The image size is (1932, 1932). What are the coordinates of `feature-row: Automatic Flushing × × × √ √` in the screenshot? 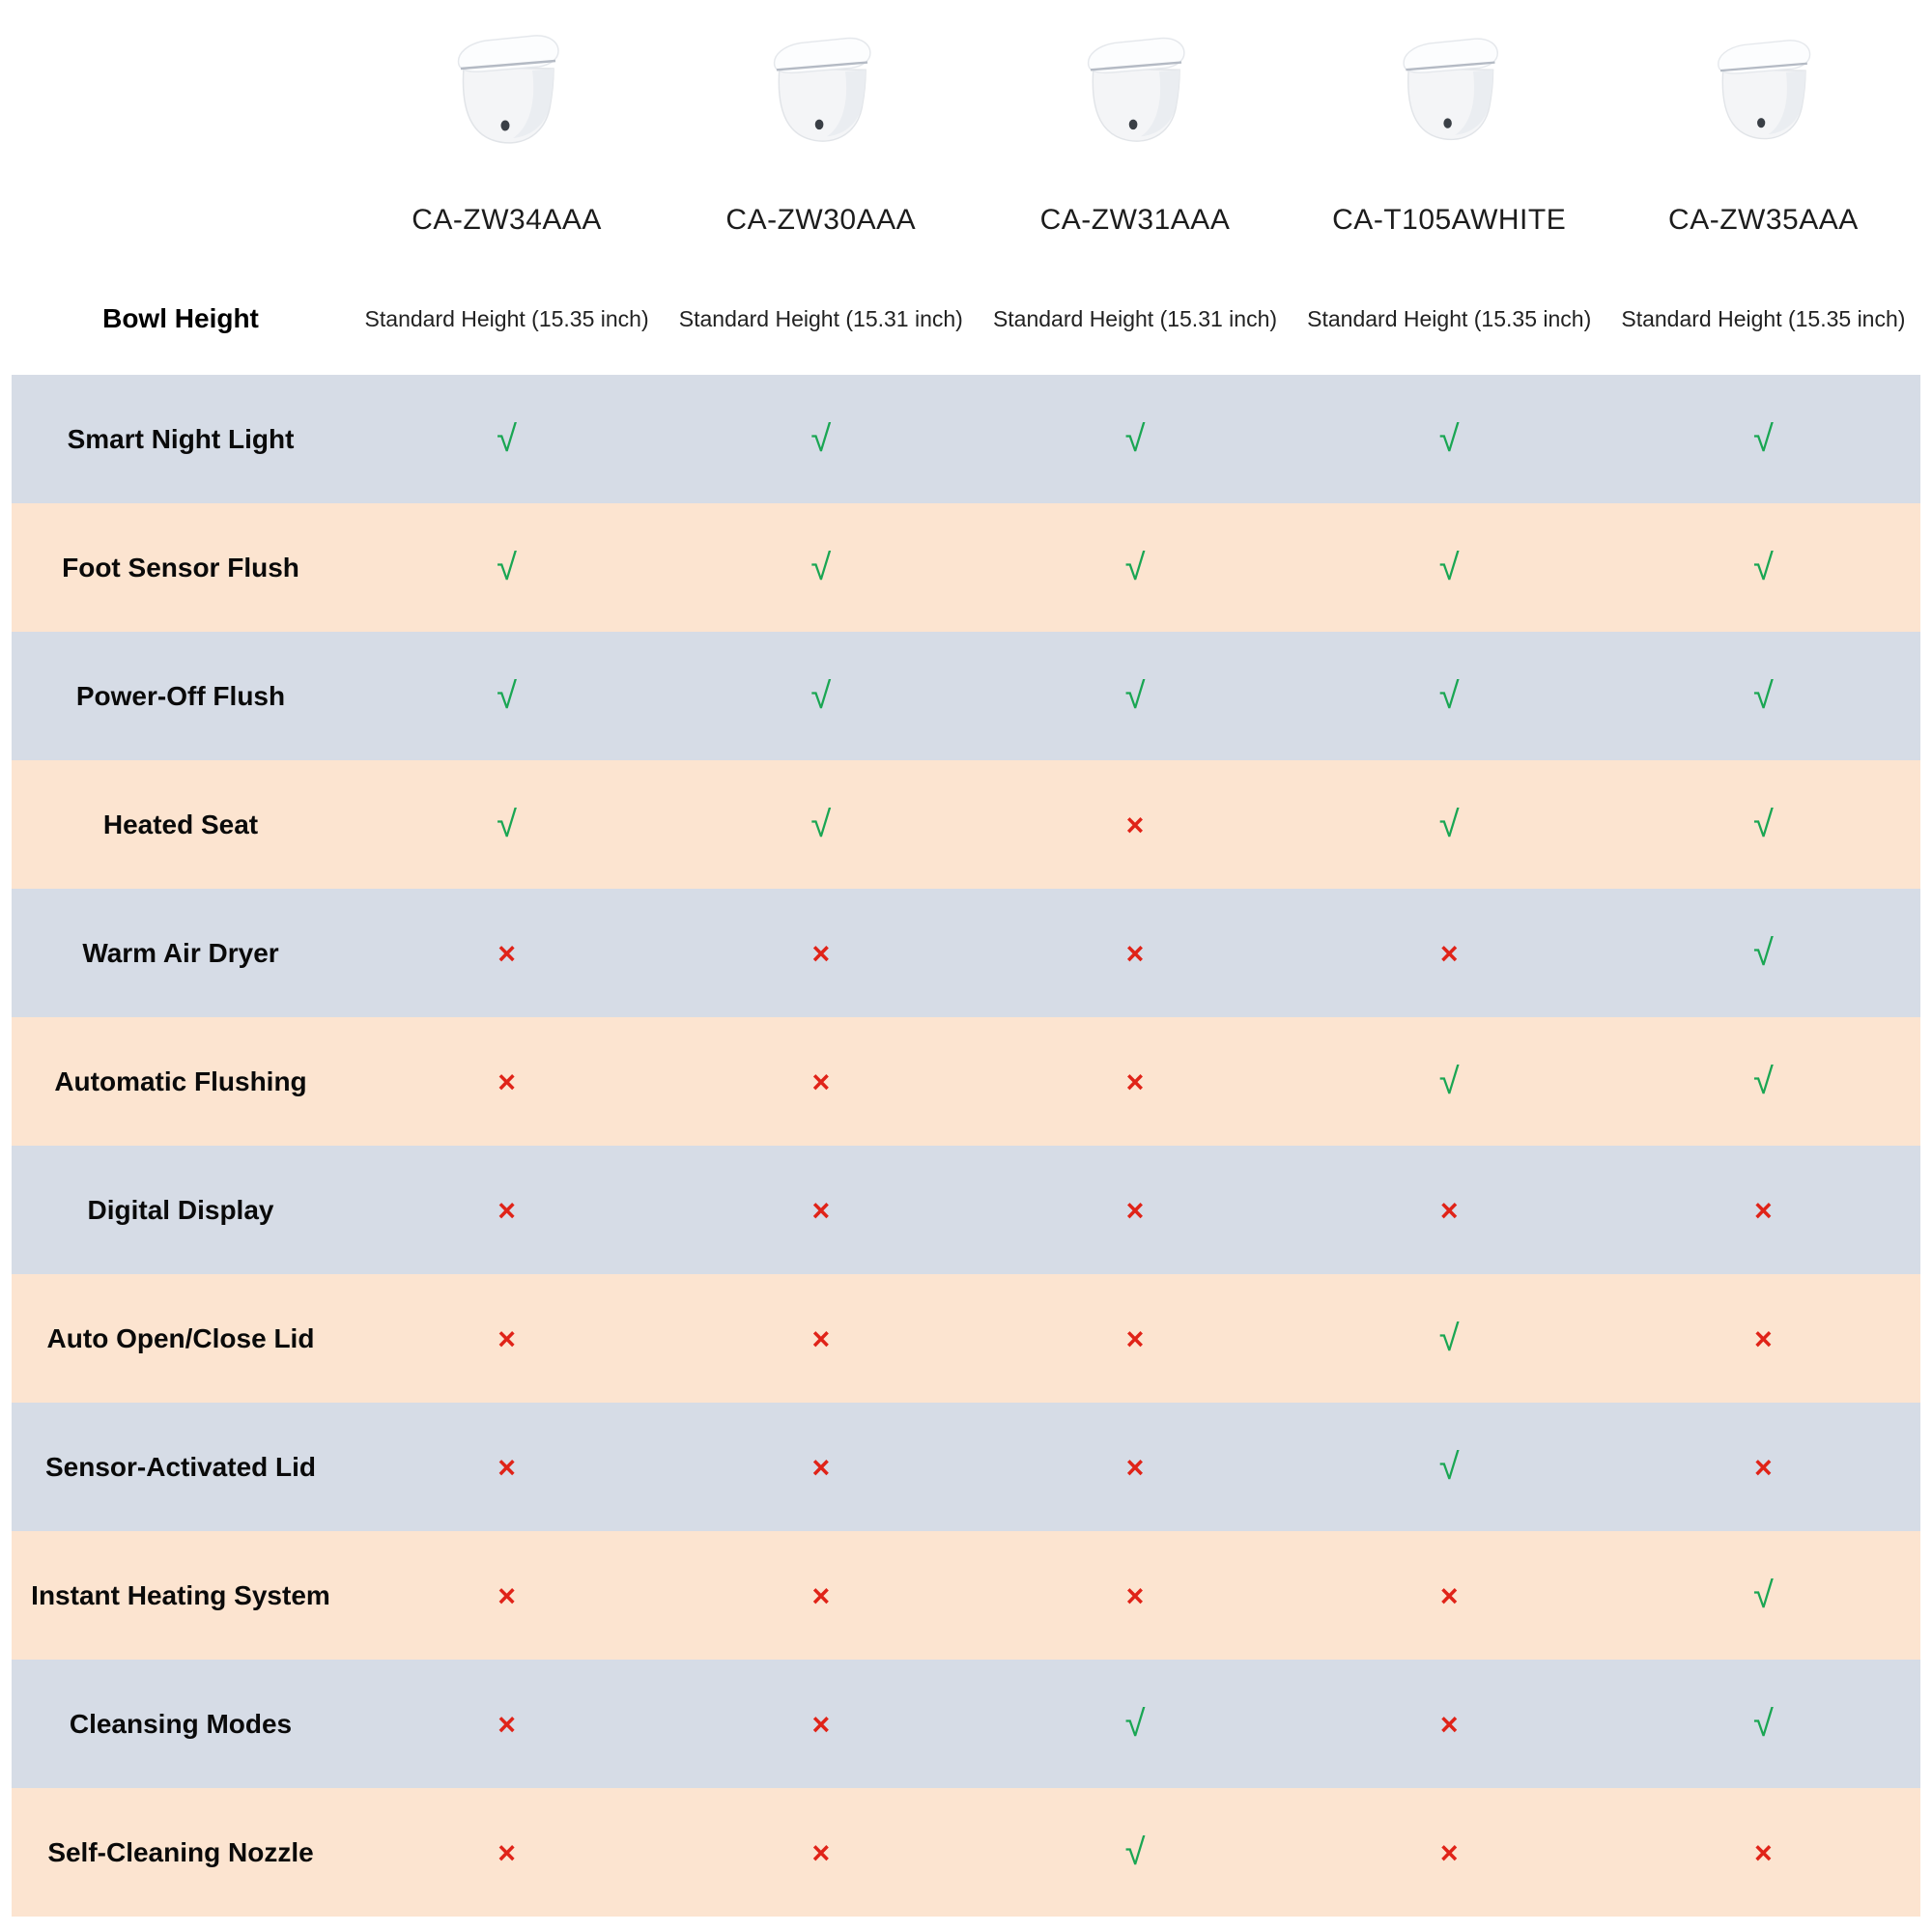 It's located at (966, 1081).